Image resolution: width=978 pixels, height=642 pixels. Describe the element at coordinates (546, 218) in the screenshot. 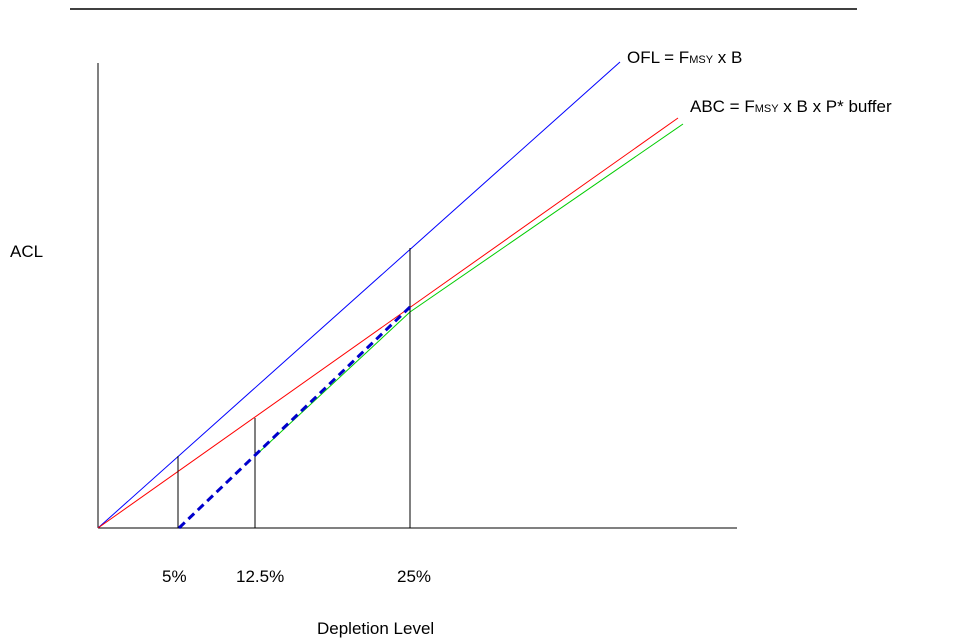

I see `control-rule-line-upper` at that location.